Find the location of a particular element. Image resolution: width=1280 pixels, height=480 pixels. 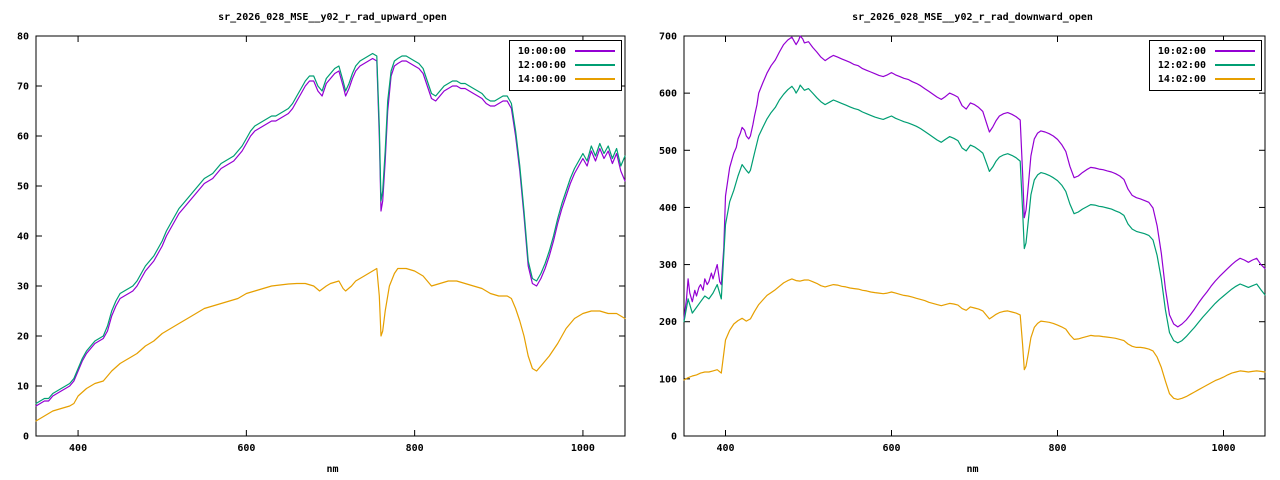

legend-downward: 10:02:00 12:02:00 14:02:00 is located at coordinates (1205, 65).